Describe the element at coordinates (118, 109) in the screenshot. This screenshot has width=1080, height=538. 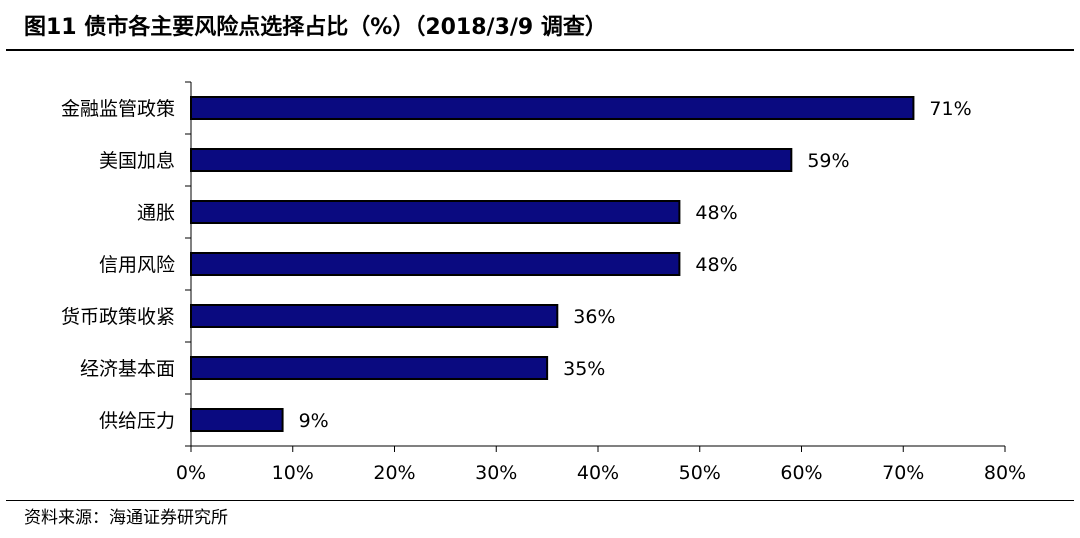
I see `category-label: 金融监管政策` at that location.